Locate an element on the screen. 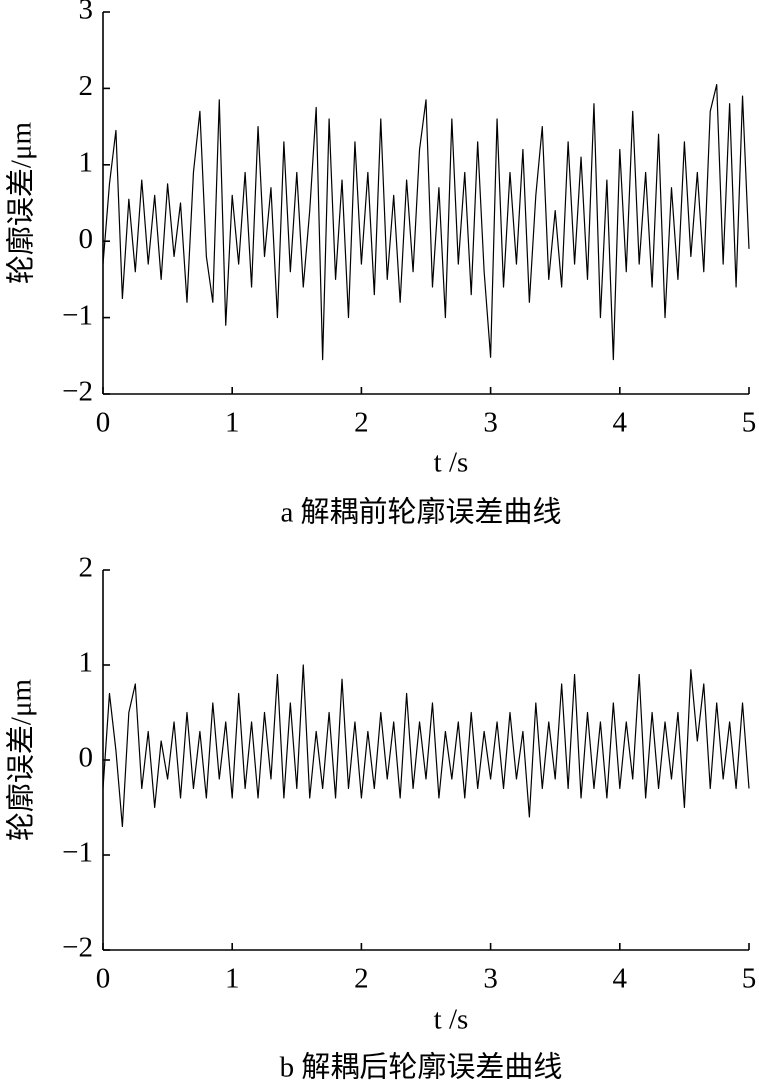  line-series is located at coordinates (426, 746).